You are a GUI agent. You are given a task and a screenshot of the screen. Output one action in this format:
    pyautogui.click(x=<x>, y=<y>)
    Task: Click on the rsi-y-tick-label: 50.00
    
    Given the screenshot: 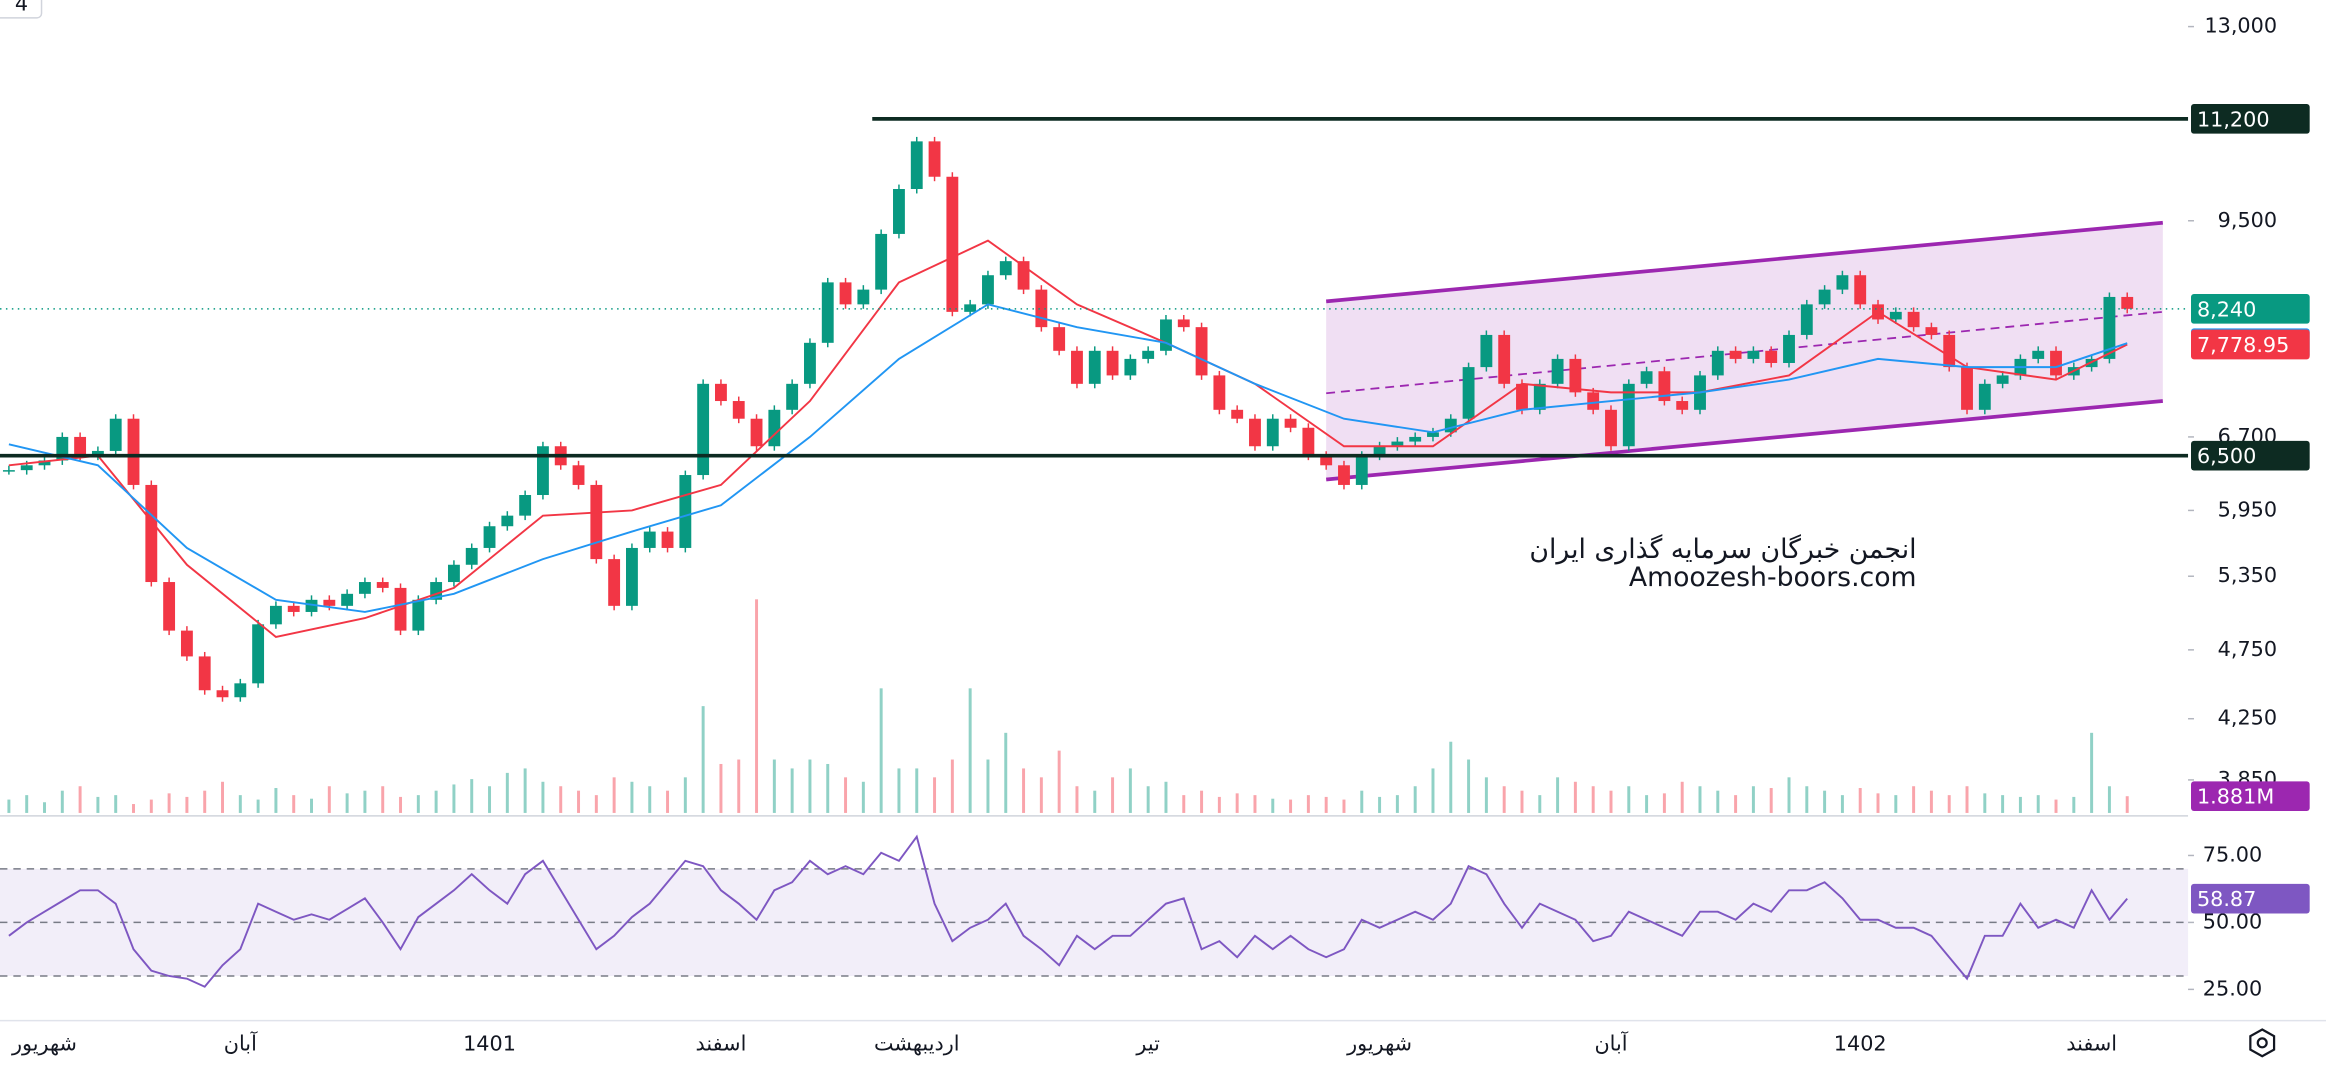 What is the action you would take?
    pyautogui.click(x=2232, y=921)
    